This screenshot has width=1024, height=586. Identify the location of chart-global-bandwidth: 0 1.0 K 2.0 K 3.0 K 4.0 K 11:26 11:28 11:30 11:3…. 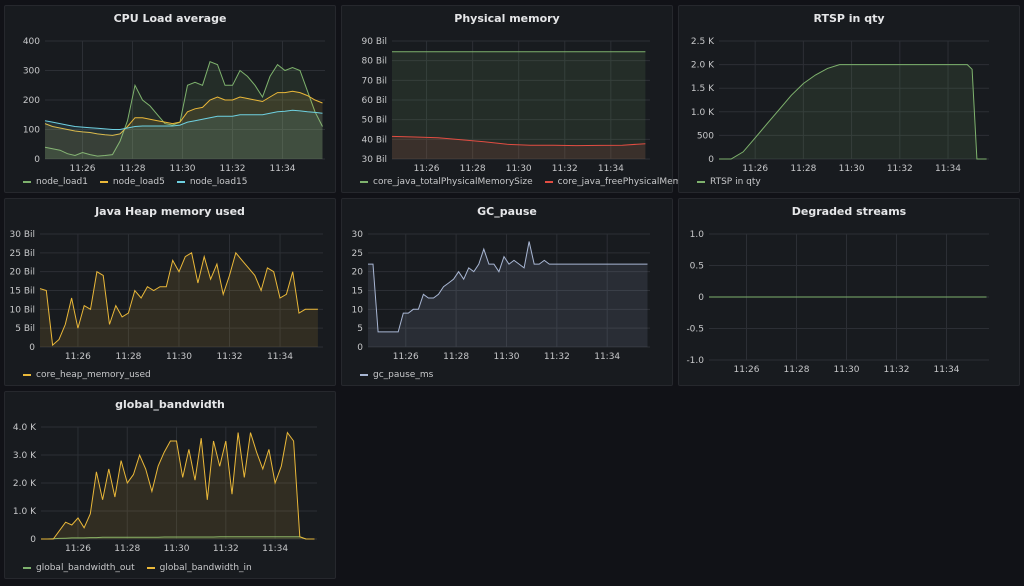
(165, 488).